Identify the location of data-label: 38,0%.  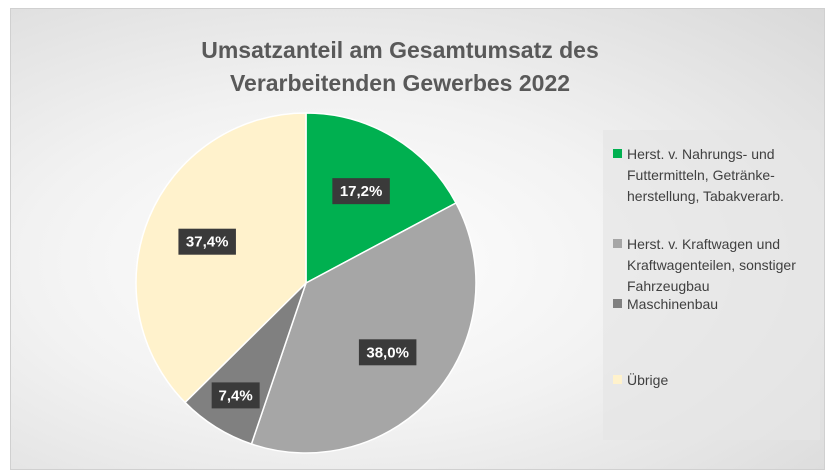
(387, 352).